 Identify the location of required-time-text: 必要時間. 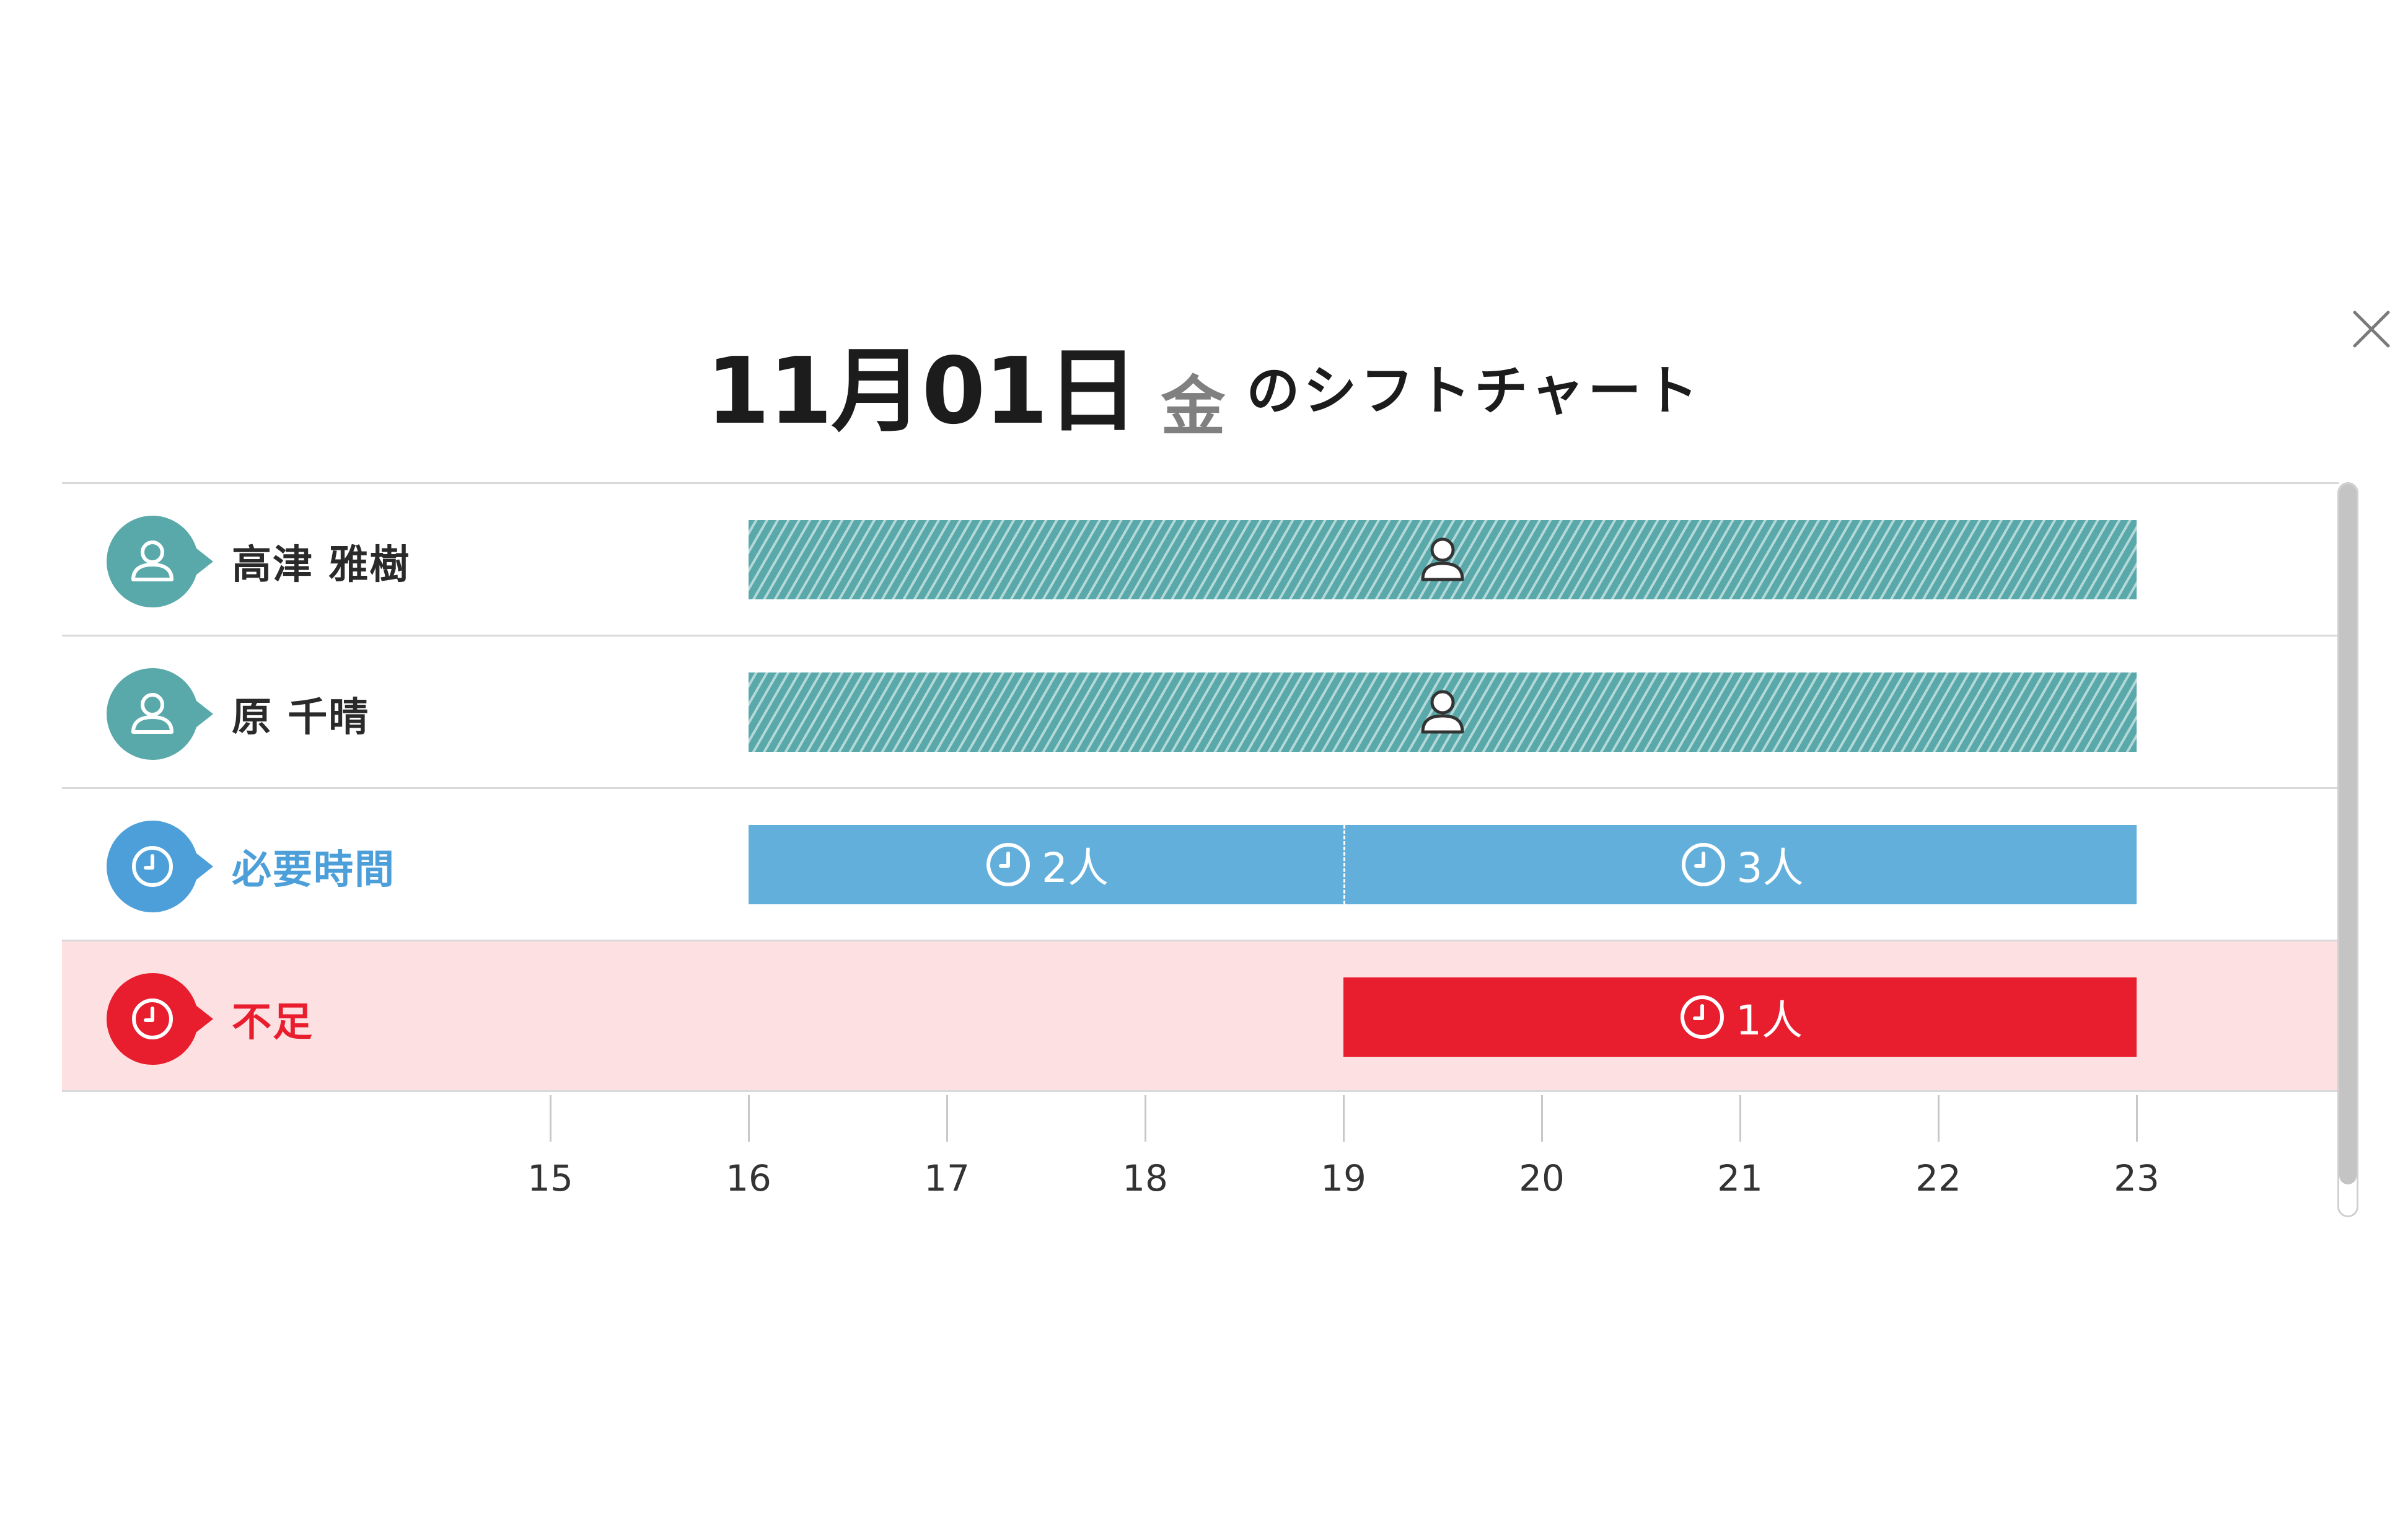
(314, 870).